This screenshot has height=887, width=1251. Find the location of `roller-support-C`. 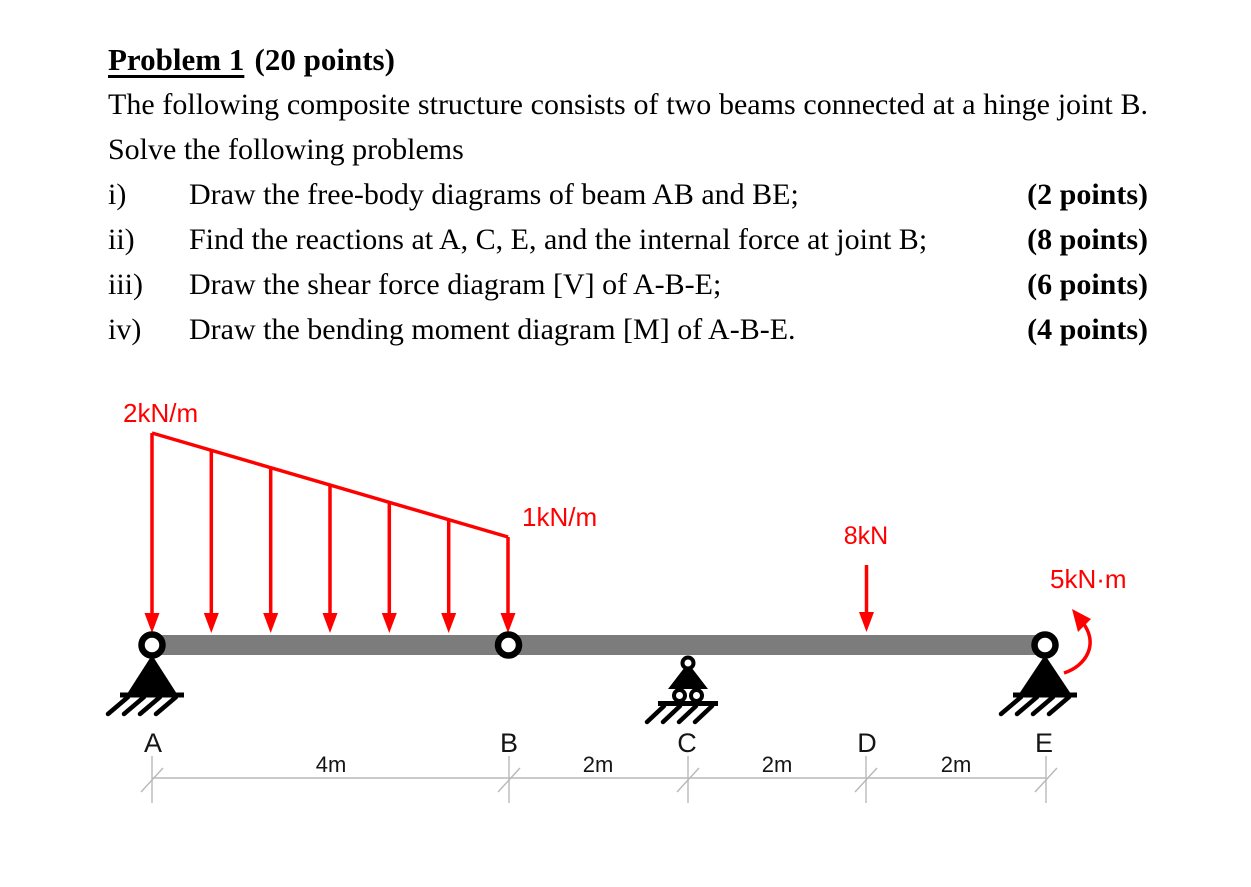

roller-support-C is located at coordinates (681, 690).